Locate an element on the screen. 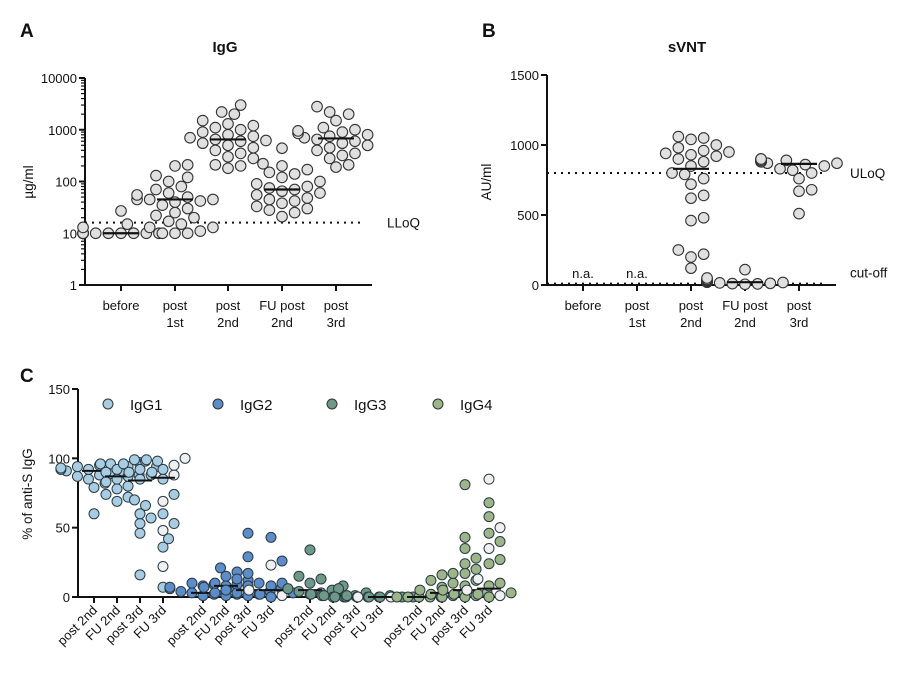  y-tick-label: 1000 is located at coordinates (62, 130).